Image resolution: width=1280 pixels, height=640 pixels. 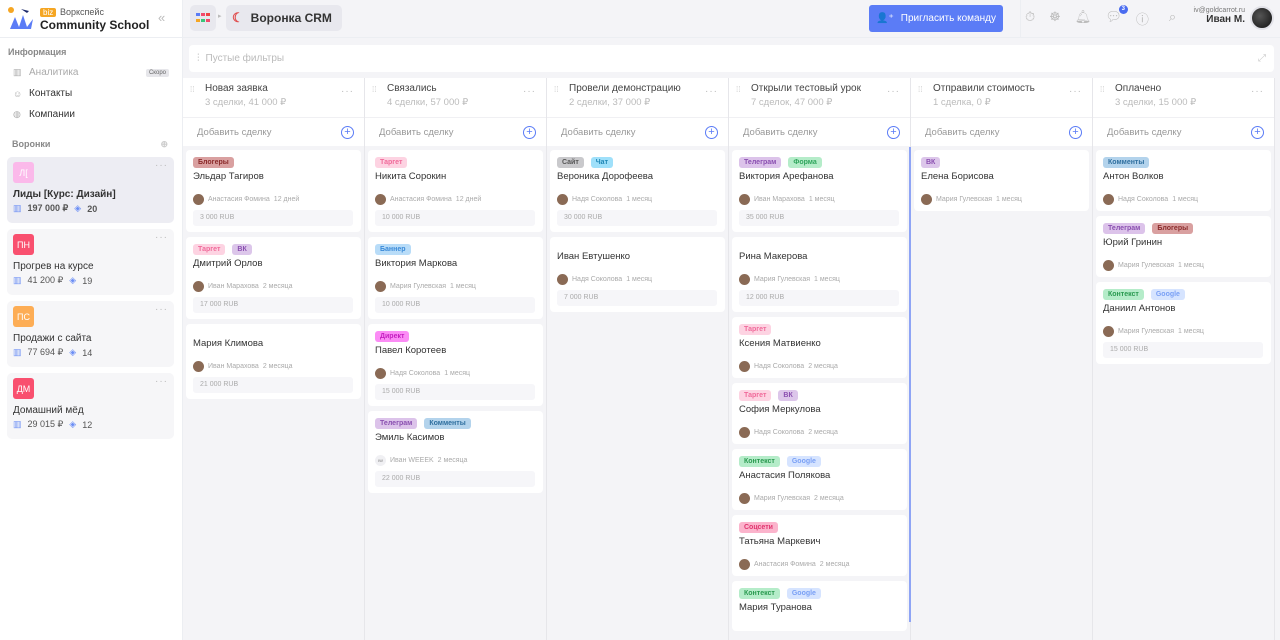 I want to click on deal-card: Комменты Антон Волков Надя Соколова 1 месяц, so click(x=1183, y=180).